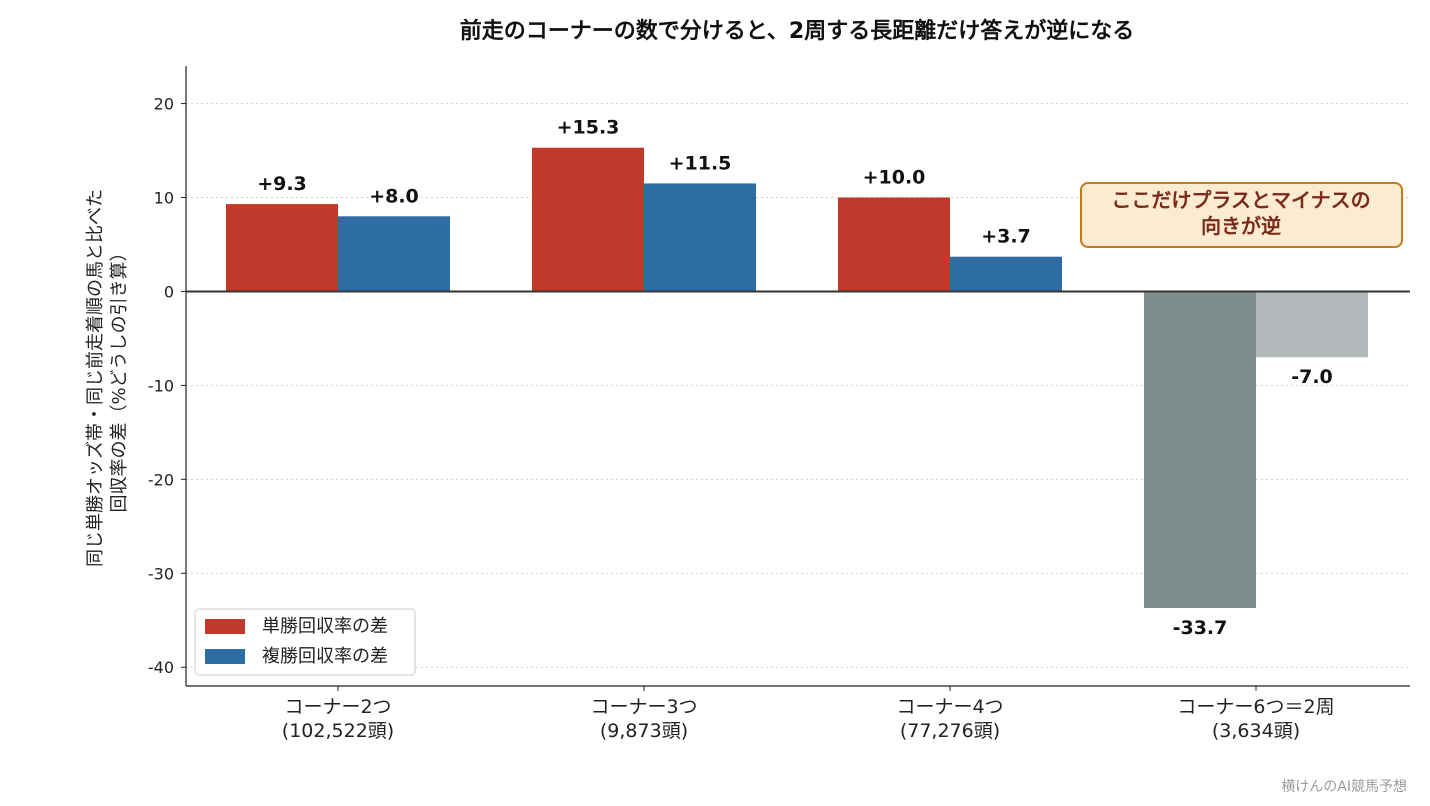  Describe the element at coordinates (325, 656) in the screenshot. I see `legend-label-place: 複勝回収率の差` at that location.